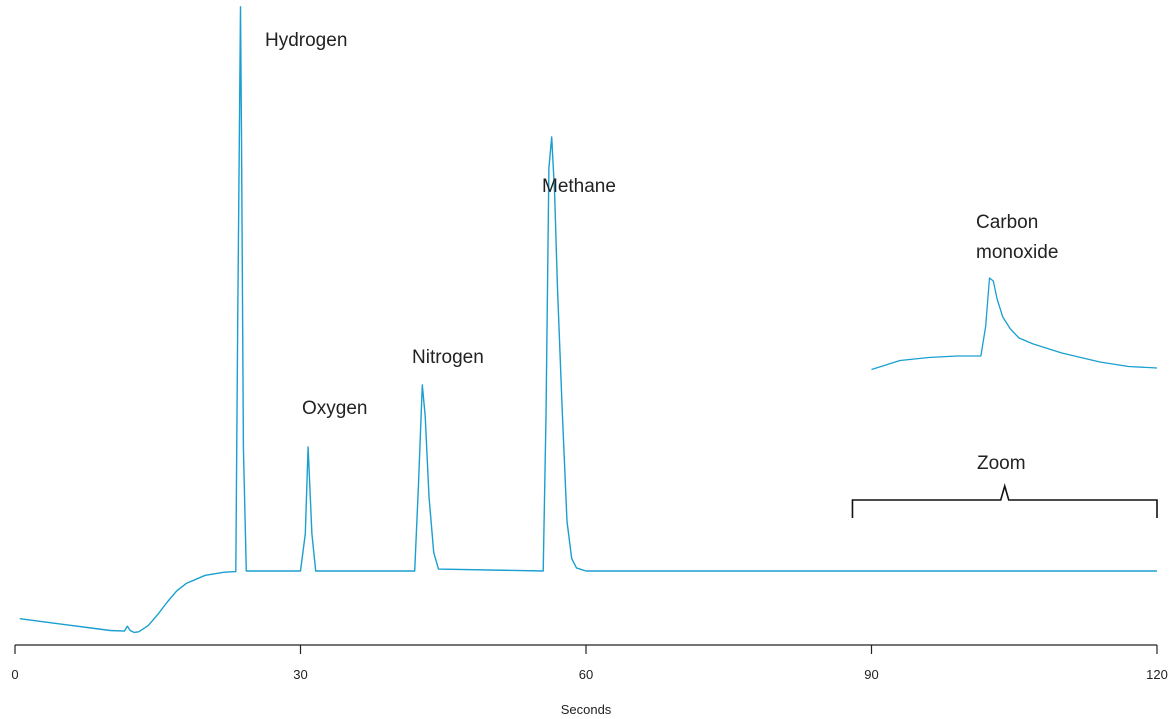  Describe the element at coordinates (1157, 674) in the screenshot. I see `x-tick-label: 120` at that location.